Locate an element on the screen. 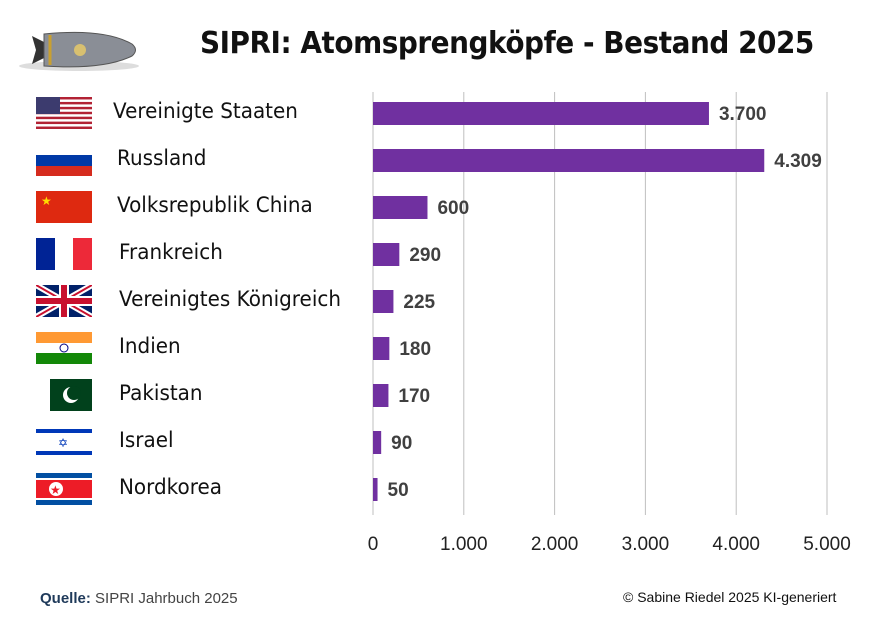 This screenshot has width=890, height=630. flag-israel-icon: ✡ is located at coordinates (64, 442).